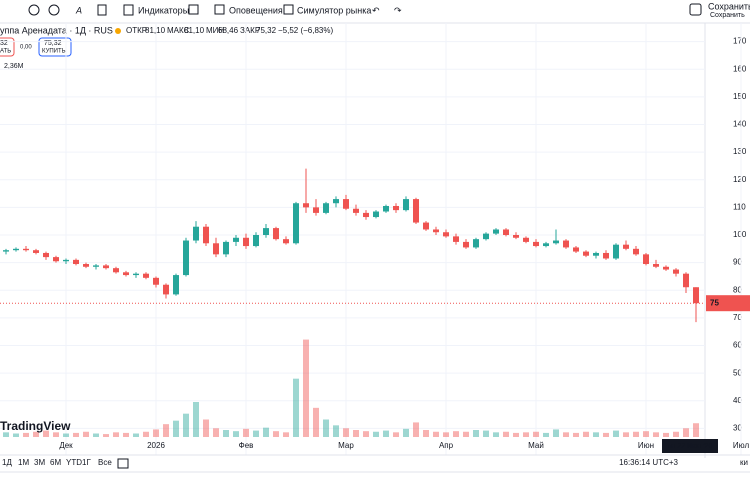  What do you see at coordinates (53, 43) in the screenshot?
I see `buy-price: 75,32` at bounding box center [53, 43].